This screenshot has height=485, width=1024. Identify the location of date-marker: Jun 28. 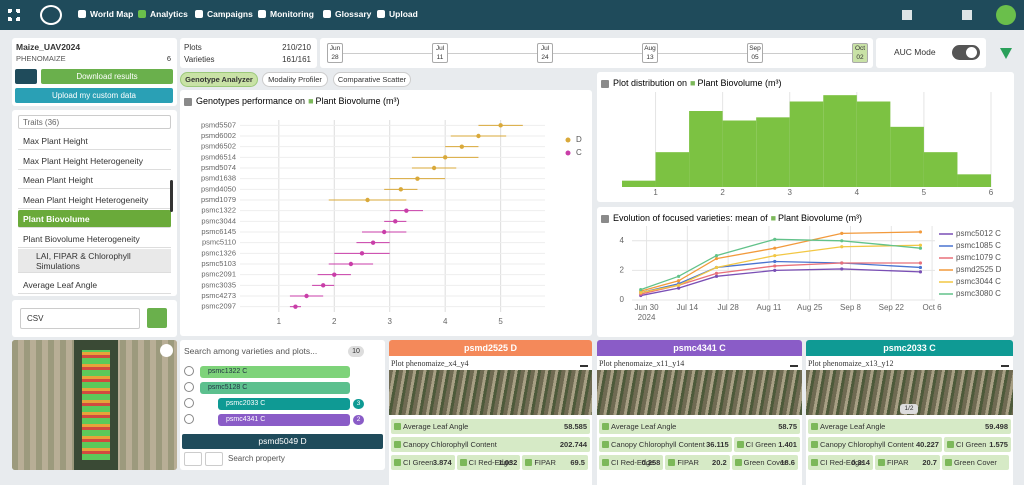
(335, 53).